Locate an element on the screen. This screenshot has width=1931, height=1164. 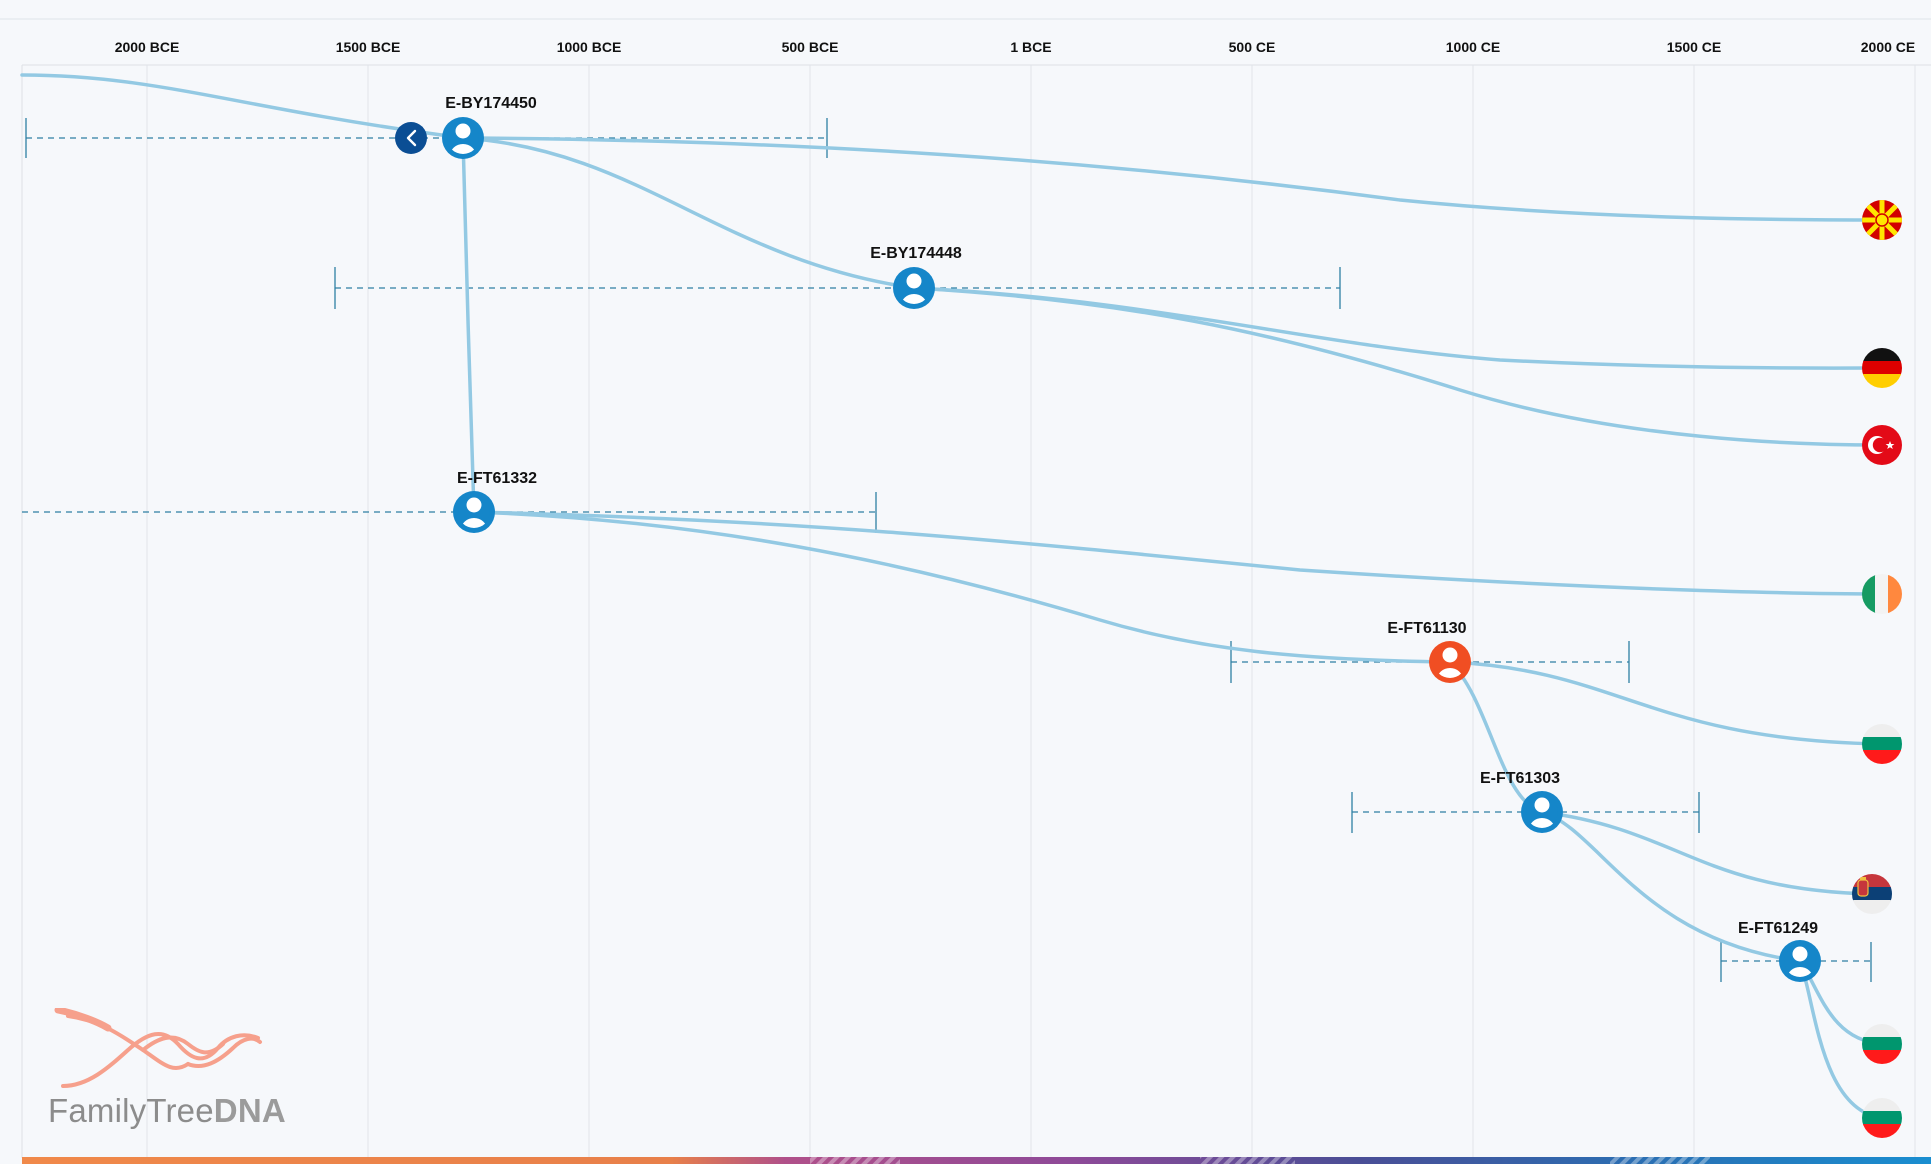
node-label: E-FT61249 is located at coordinates (1778, 928).